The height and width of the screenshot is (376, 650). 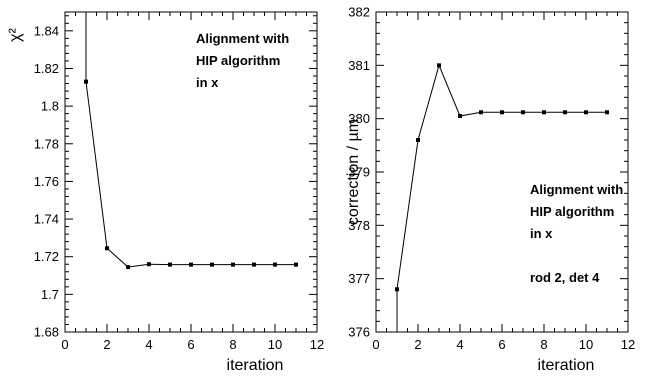 I want to click on y-tick-label: 1.74, so click(x=46, y=219).